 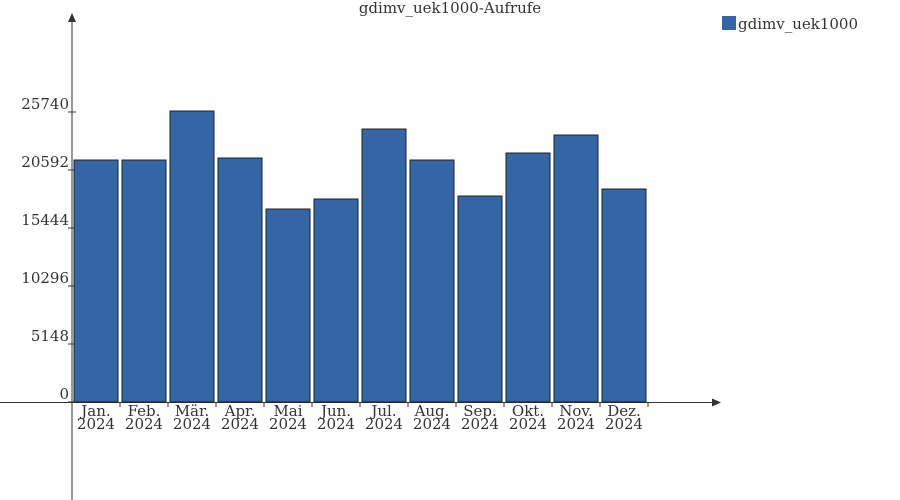 I want to click on y-tick-label: 15444, so click(x=45, y=220).